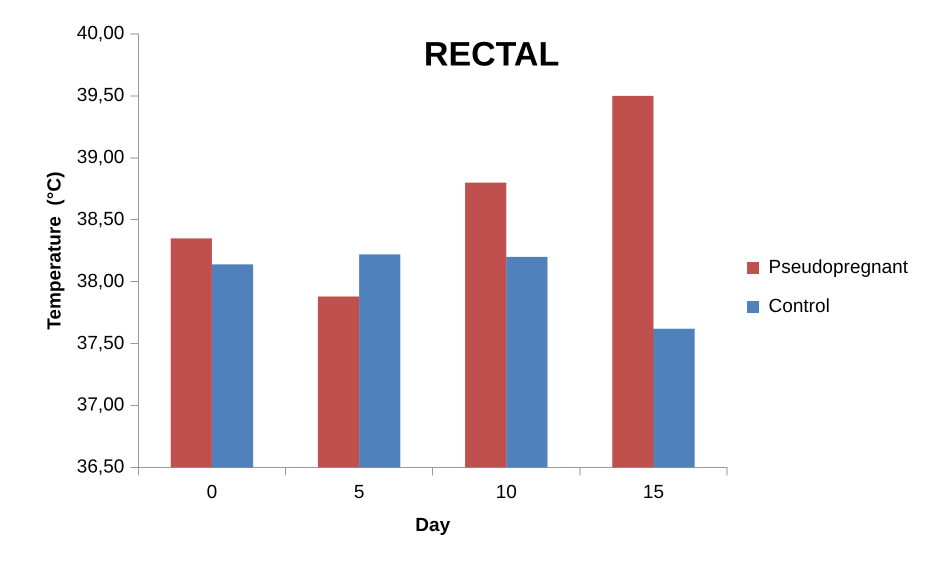 This screenshot has width=928, height=561. What do you see at coordinates (359, 493) in the screenshot?
I see `x-tick-label: 5` at bounding box center [359, 493].